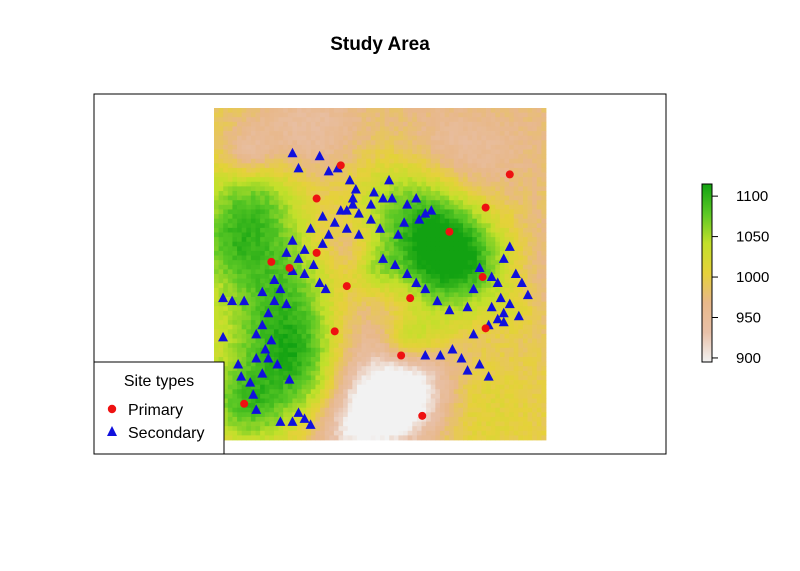 Image resolution: width=800 pixels, height=571 pixels. What do you see at coordinates (155, 410) in the screenshot?
I see `legend-primary-label: Primary` at bounding box center [155, 410].